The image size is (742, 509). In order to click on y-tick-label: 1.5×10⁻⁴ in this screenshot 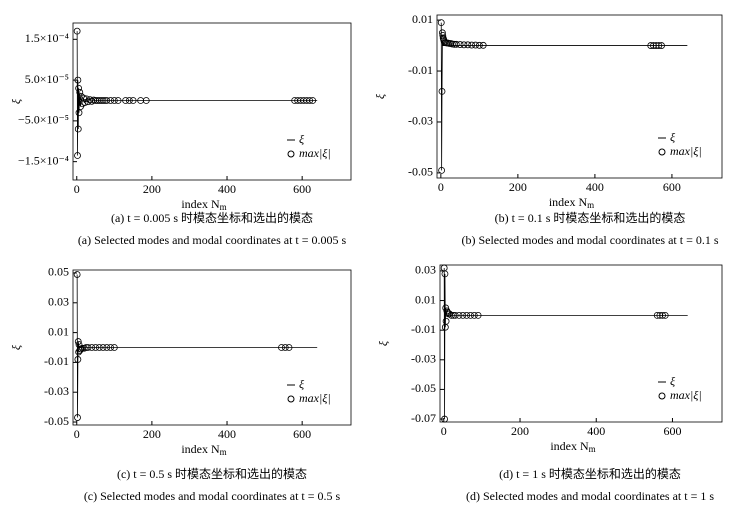, I will do `click(47, 38)`.